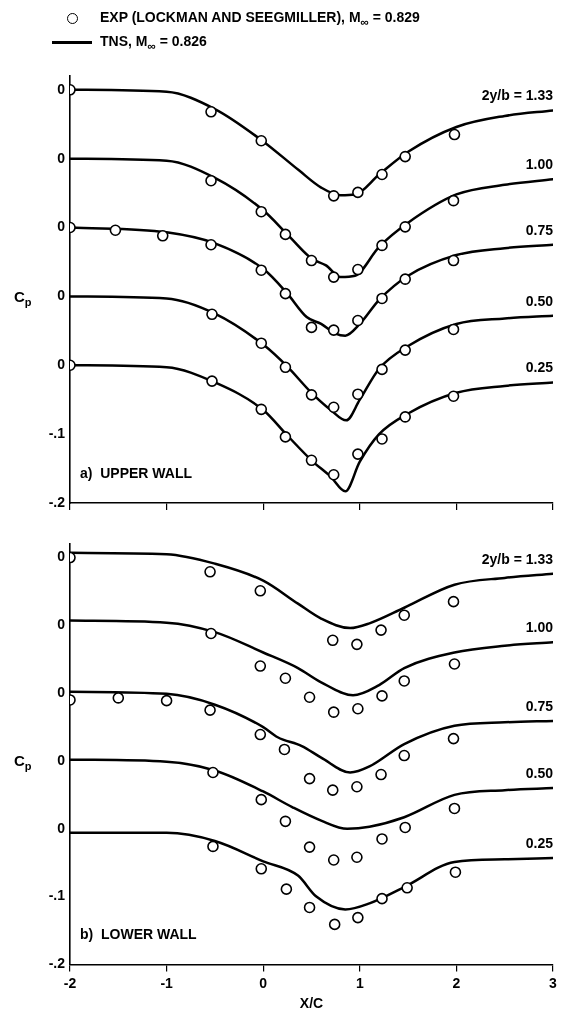 The width and height of the screenshot is (562, 1023). What do you see at coordinates (311, 1003) in the screenshot?
I see `x-axis-title: X/C` at bounding box center [311, 1003].